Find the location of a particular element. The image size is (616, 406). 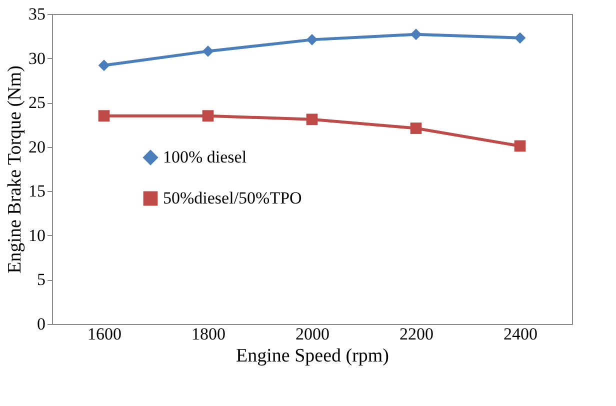

y-tick-label: 0 is located at coordinates (41, 324).